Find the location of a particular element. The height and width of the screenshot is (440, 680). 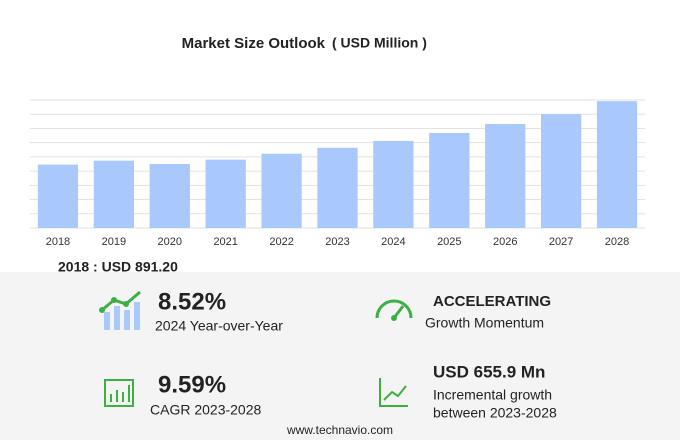

x-tick-label: 2019 is located at coordinates (114, 242).